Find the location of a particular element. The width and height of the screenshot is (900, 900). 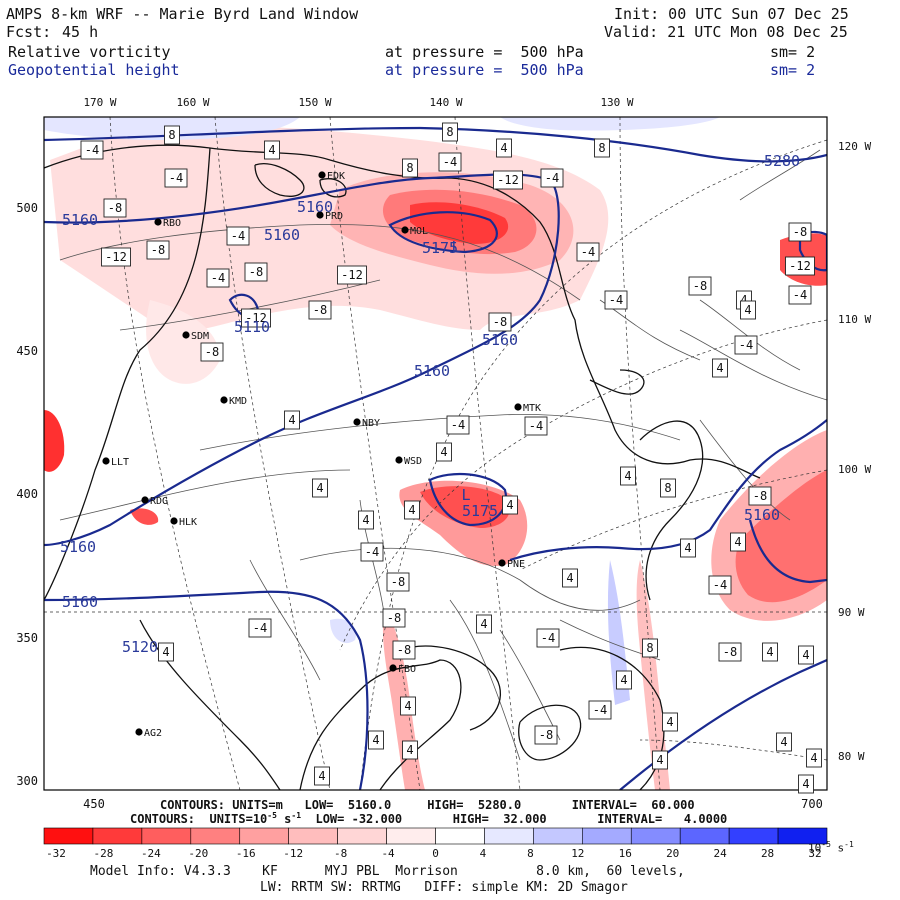

lon-label-right: 100 W is located at coordinates (854, 469).